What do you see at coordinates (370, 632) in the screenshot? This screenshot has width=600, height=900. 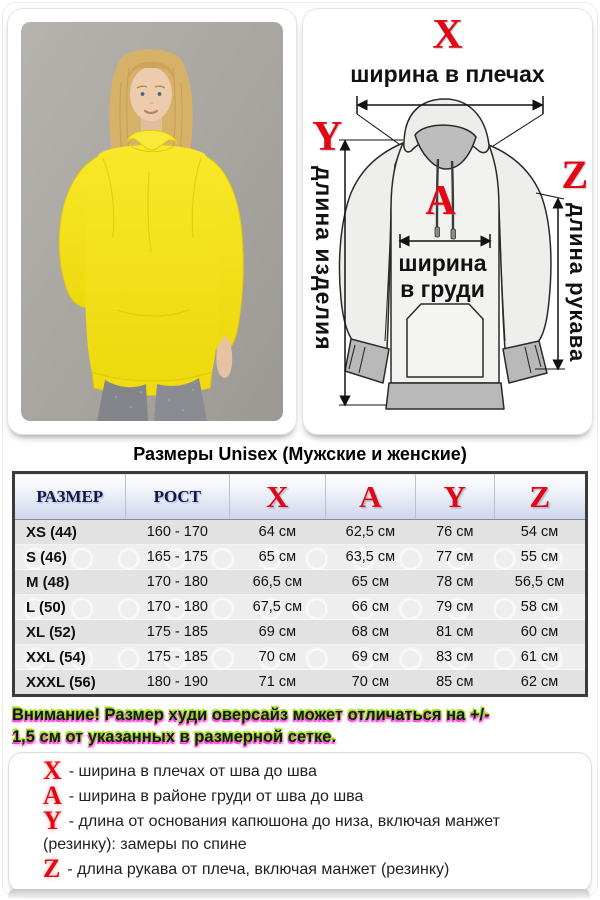 I see `measurement-cell: 68 см` at bounding box center [370, 632].